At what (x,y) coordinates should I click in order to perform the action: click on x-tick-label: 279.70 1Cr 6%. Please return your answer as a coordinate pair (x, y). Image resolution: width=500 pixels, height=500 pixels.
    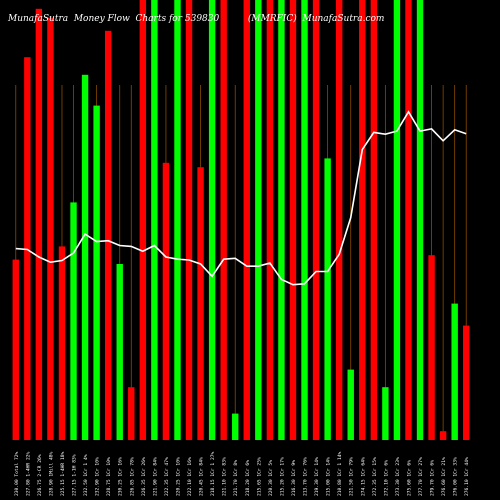
    Looking at the image, I should click on (433, 478).